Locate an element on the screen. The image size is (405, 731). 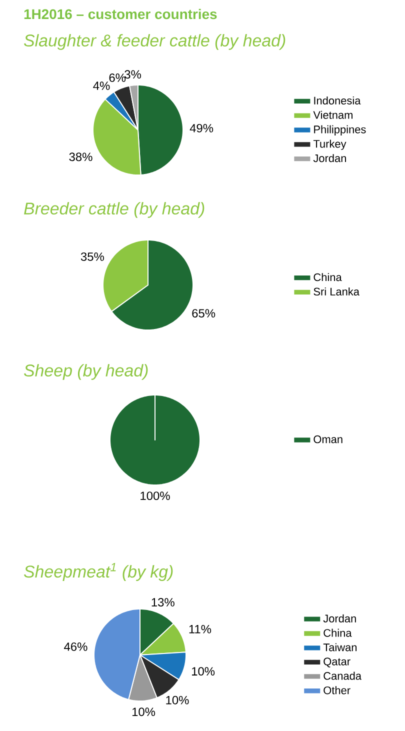
data-label: 4% is located at coordinates (101, 86).